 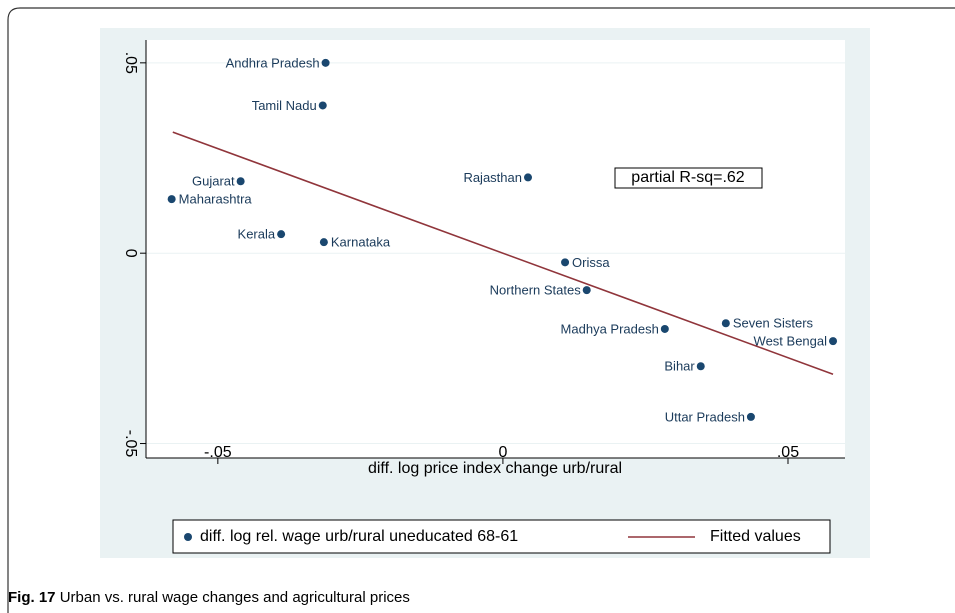 What do you see at coordinates (284, 105) in the screenshot?
I see `point-label: Tamil Nadu` at bounding box center [284, 105].